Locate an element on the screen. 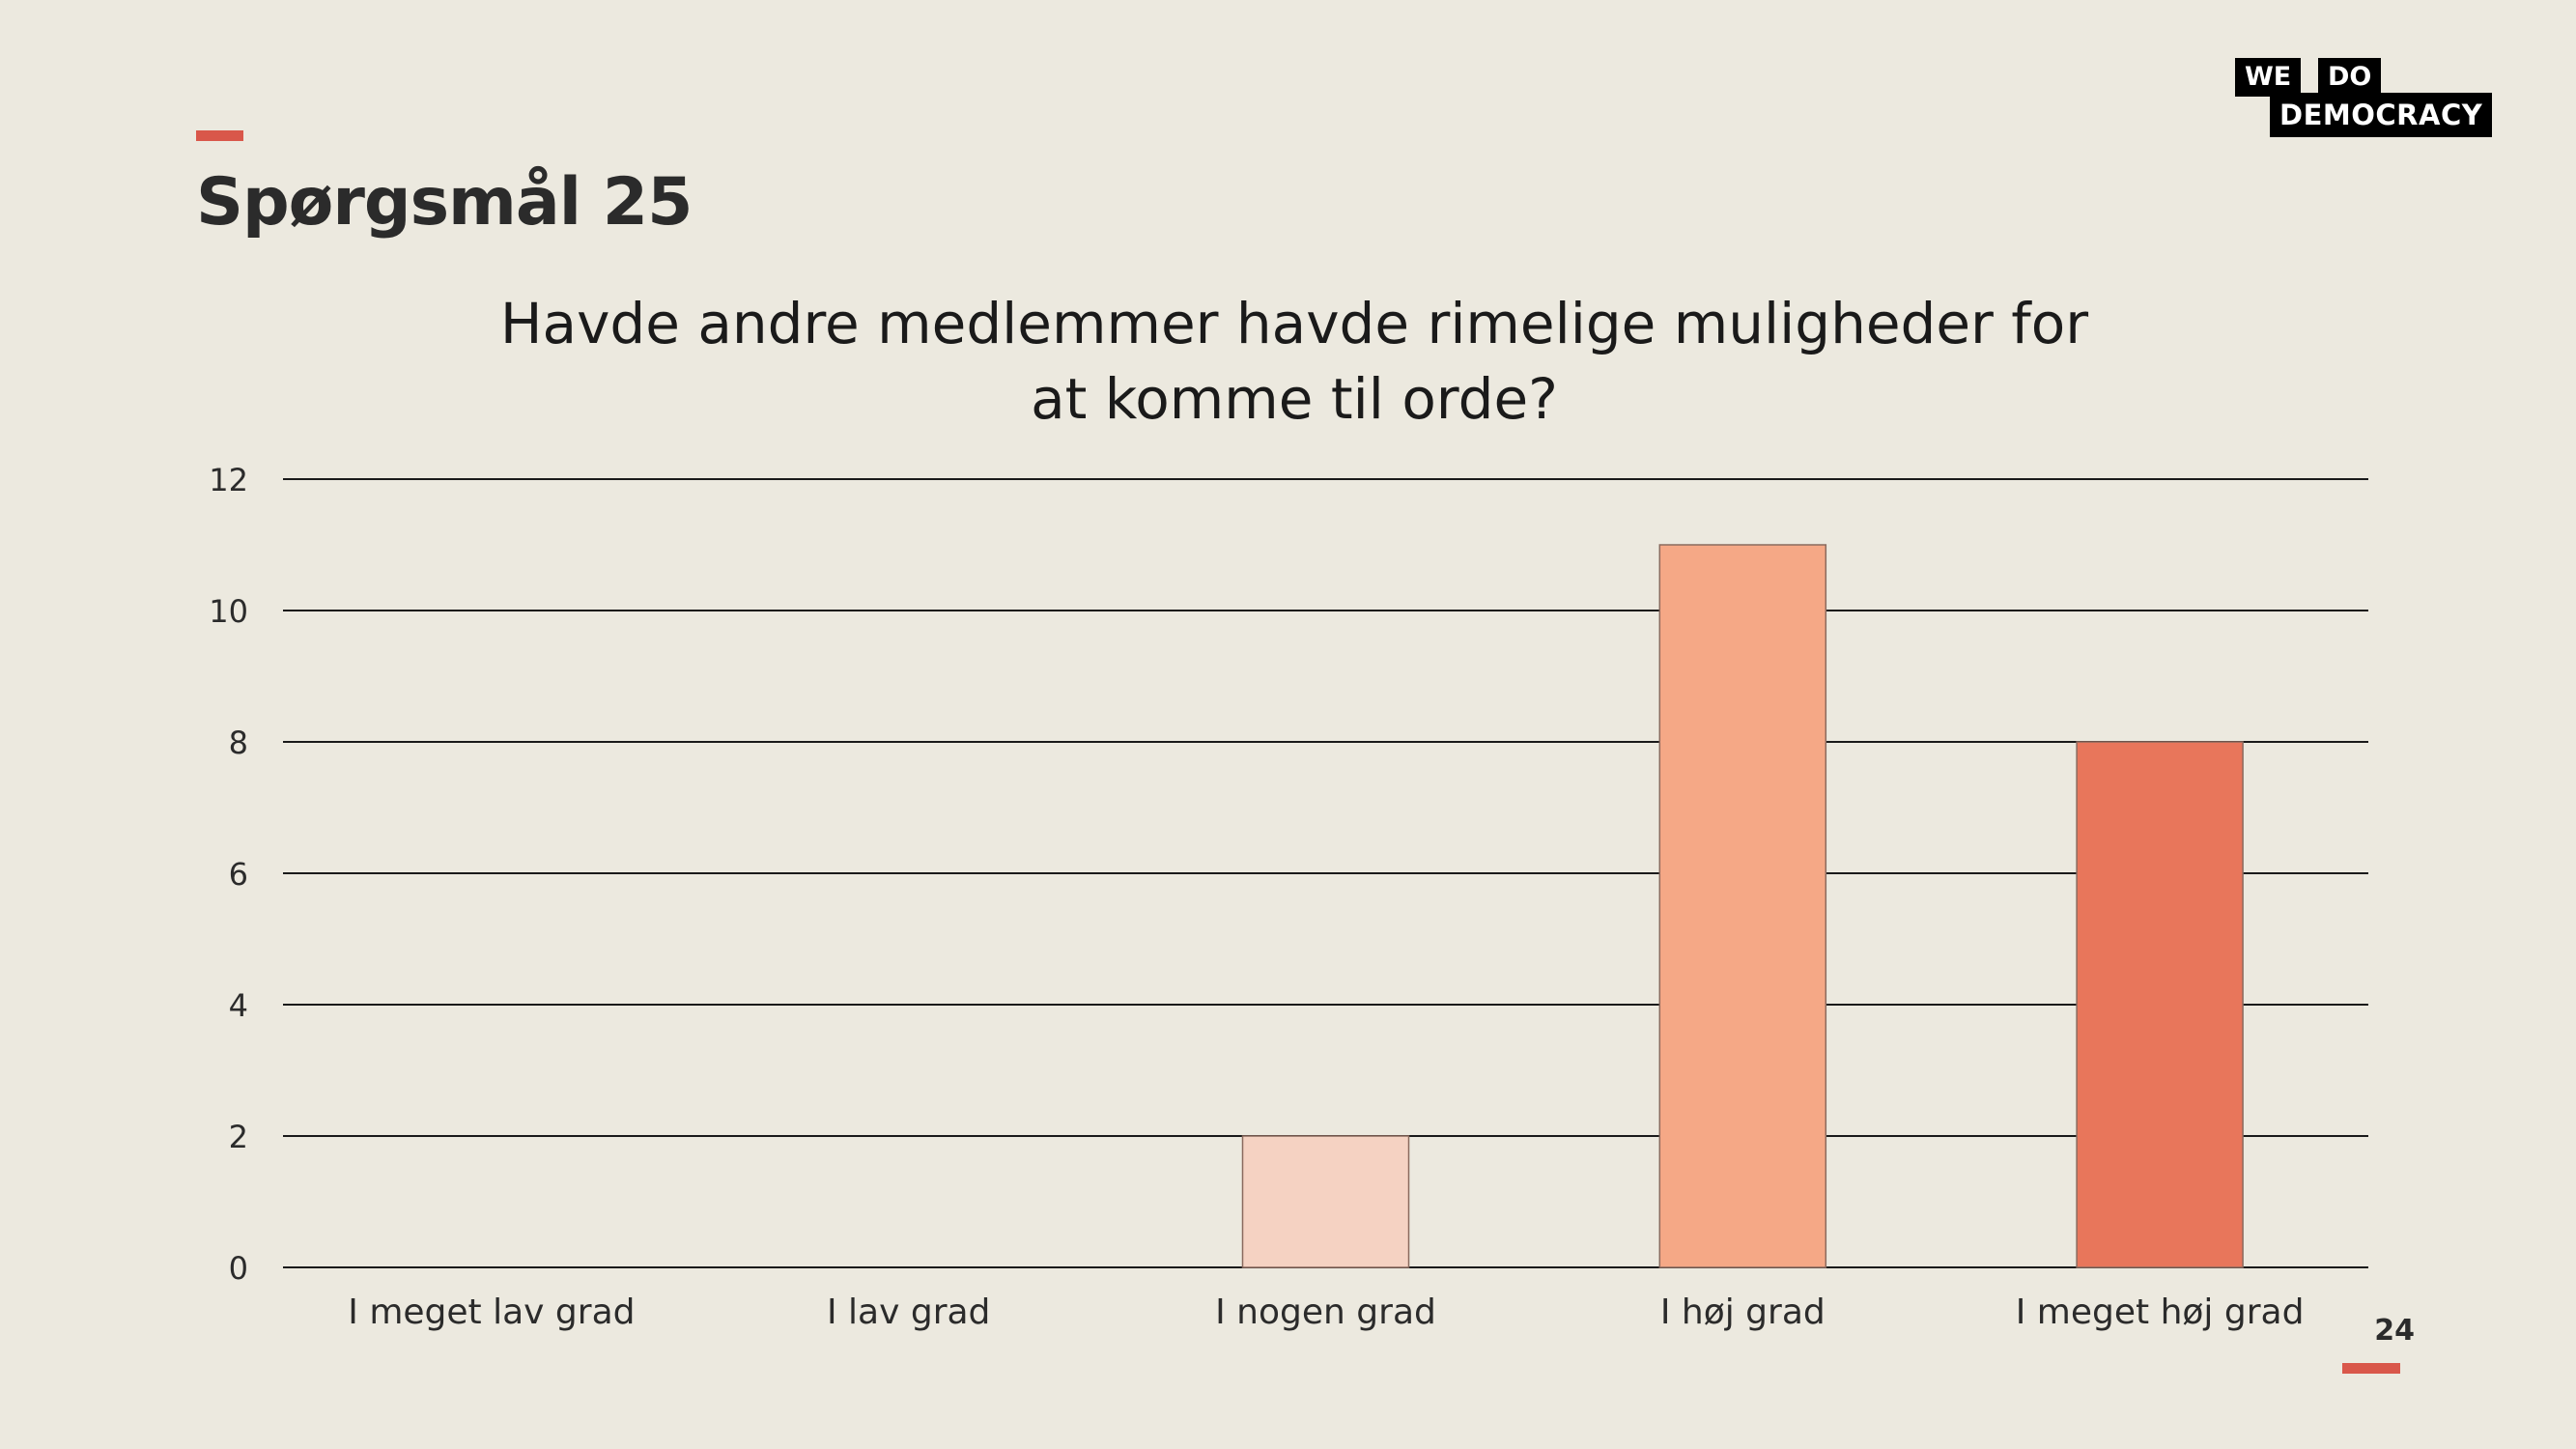 This screenshot has width=2576, height=1449. logo-word-we: WE is located at coordinates (2268, 77).